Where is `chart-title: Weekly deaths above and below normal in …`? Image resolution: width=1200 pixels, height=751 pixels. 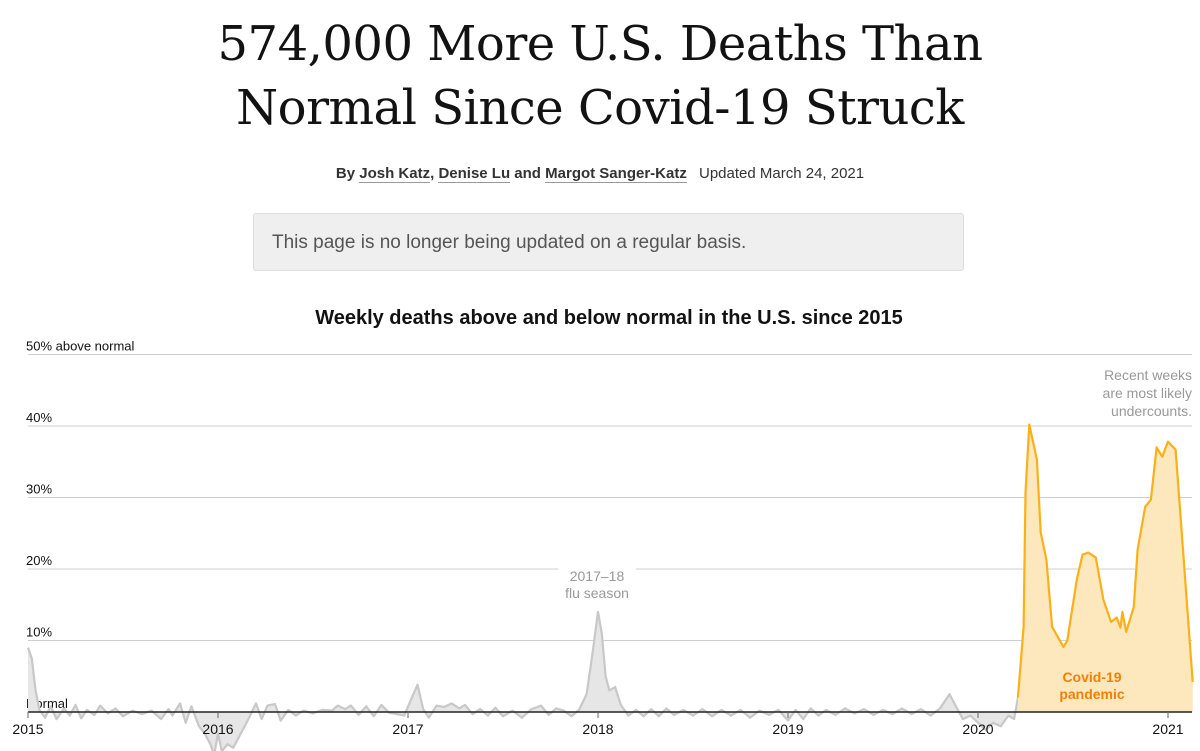
chart-title: Weekly deaths above and below normal in … is located at coordinates (609, 318).